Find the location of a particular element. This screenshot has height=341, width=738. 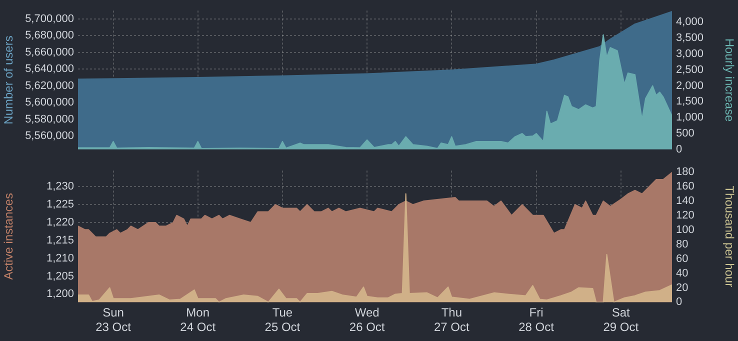

y-tick-label: 5,700,000 is located at coordinates (49, 18).